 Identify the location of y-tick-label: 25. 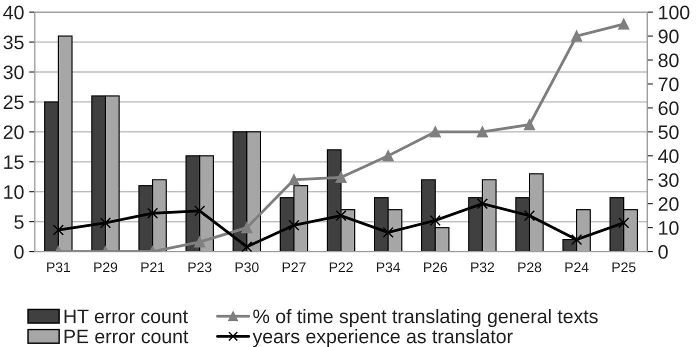
(14, 102).